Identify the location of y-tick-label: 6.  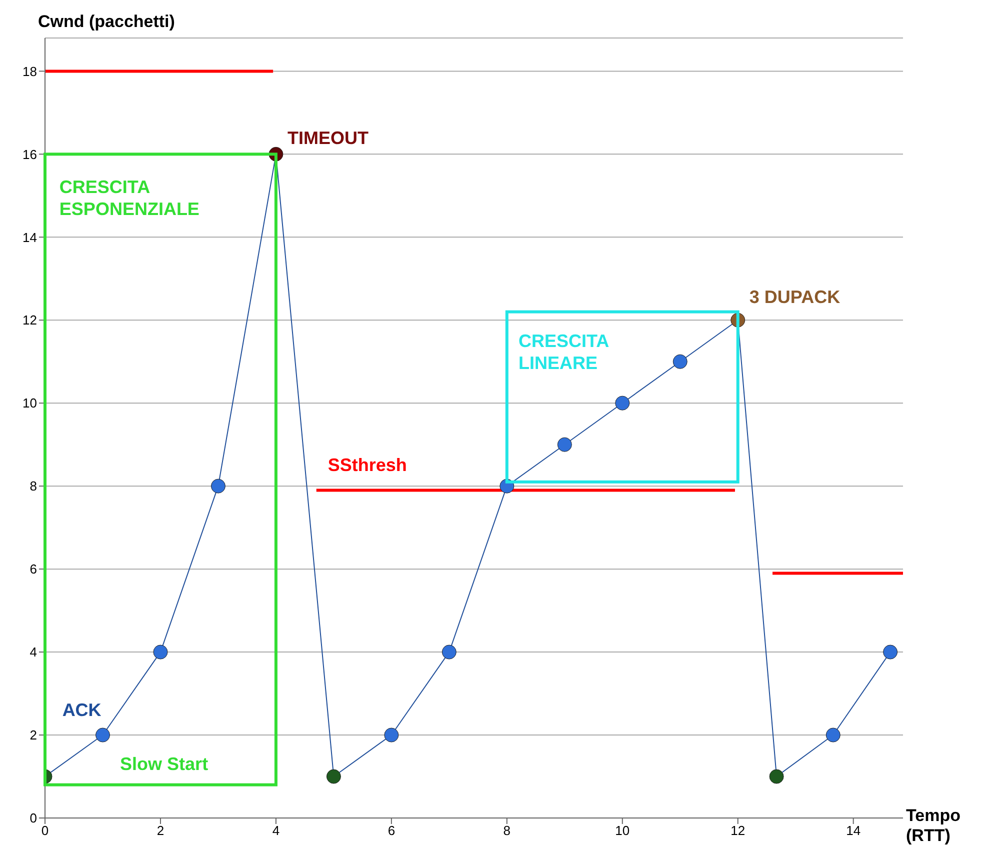
(33, 569).